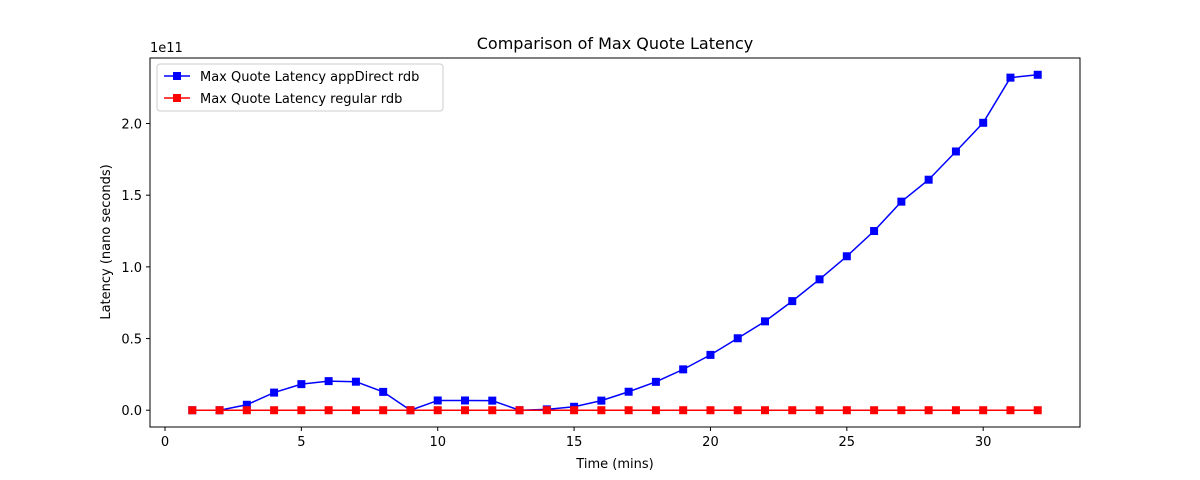  I want to click on y-tick-label-2: 1.0, so click(131, 268).